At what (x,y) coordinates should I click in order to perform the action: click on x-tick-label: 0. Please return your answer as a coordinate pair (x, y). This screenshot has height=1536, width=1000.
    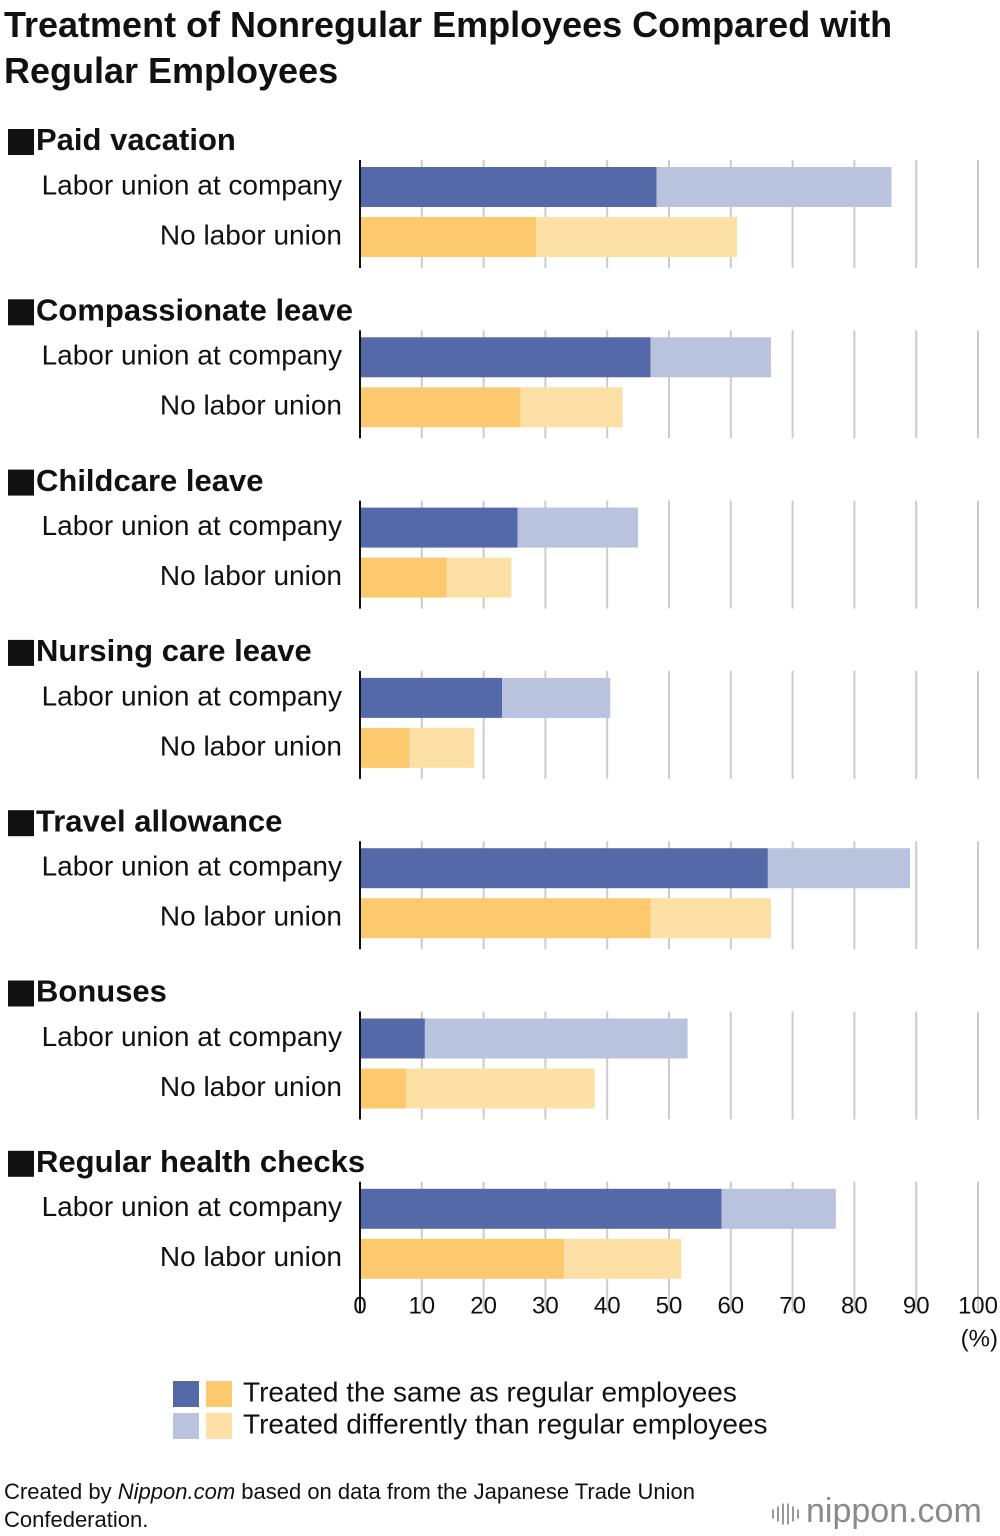
    Looking at the image, I should click on (359, 1305).